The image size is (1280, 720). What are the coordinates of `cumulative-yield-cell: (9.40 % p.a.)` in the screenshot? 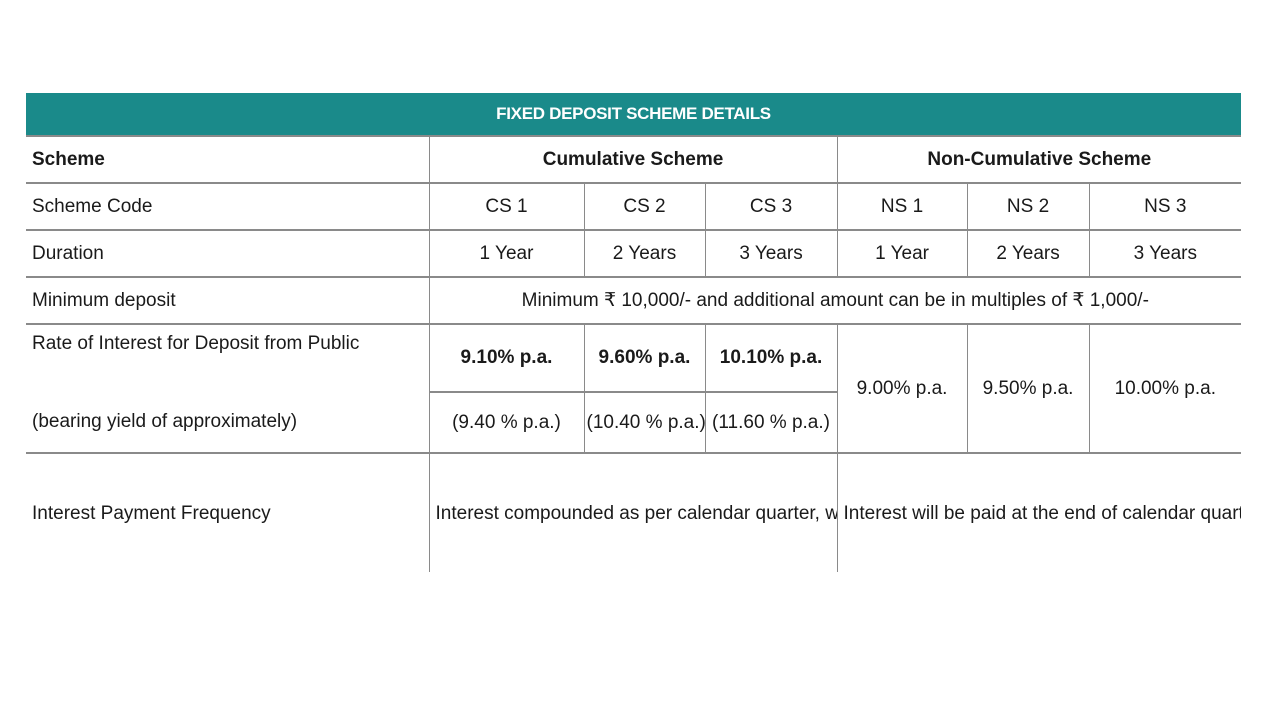 It's located at (506, 422).